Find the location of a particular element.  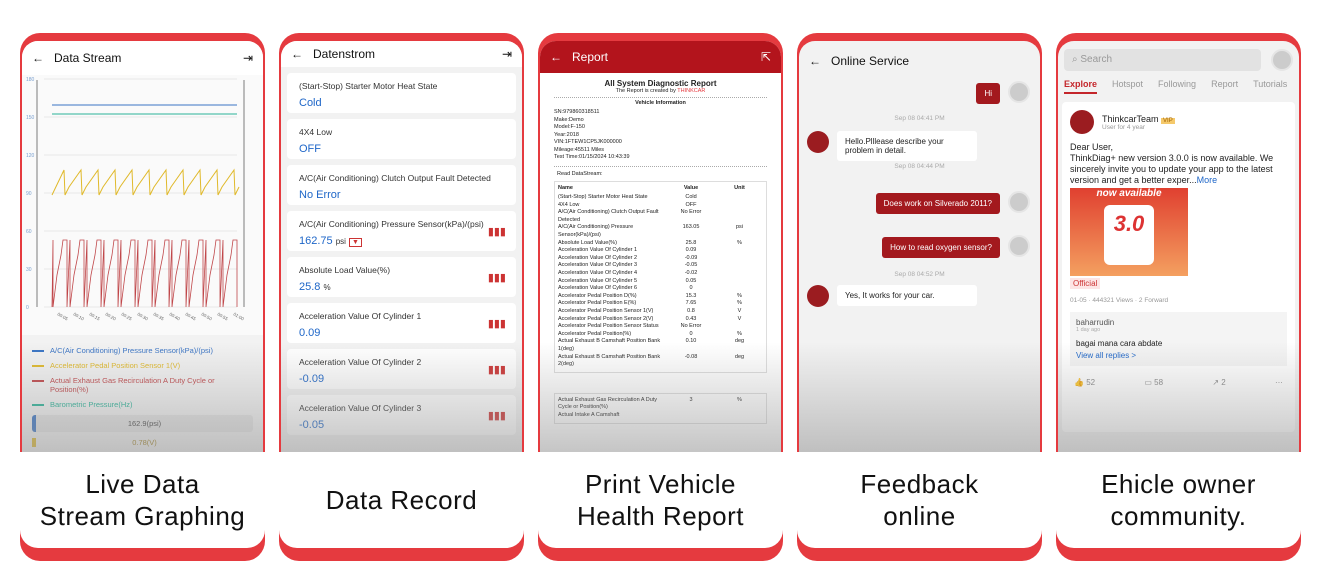

more-link: More is located at coordinates (1207, 180).